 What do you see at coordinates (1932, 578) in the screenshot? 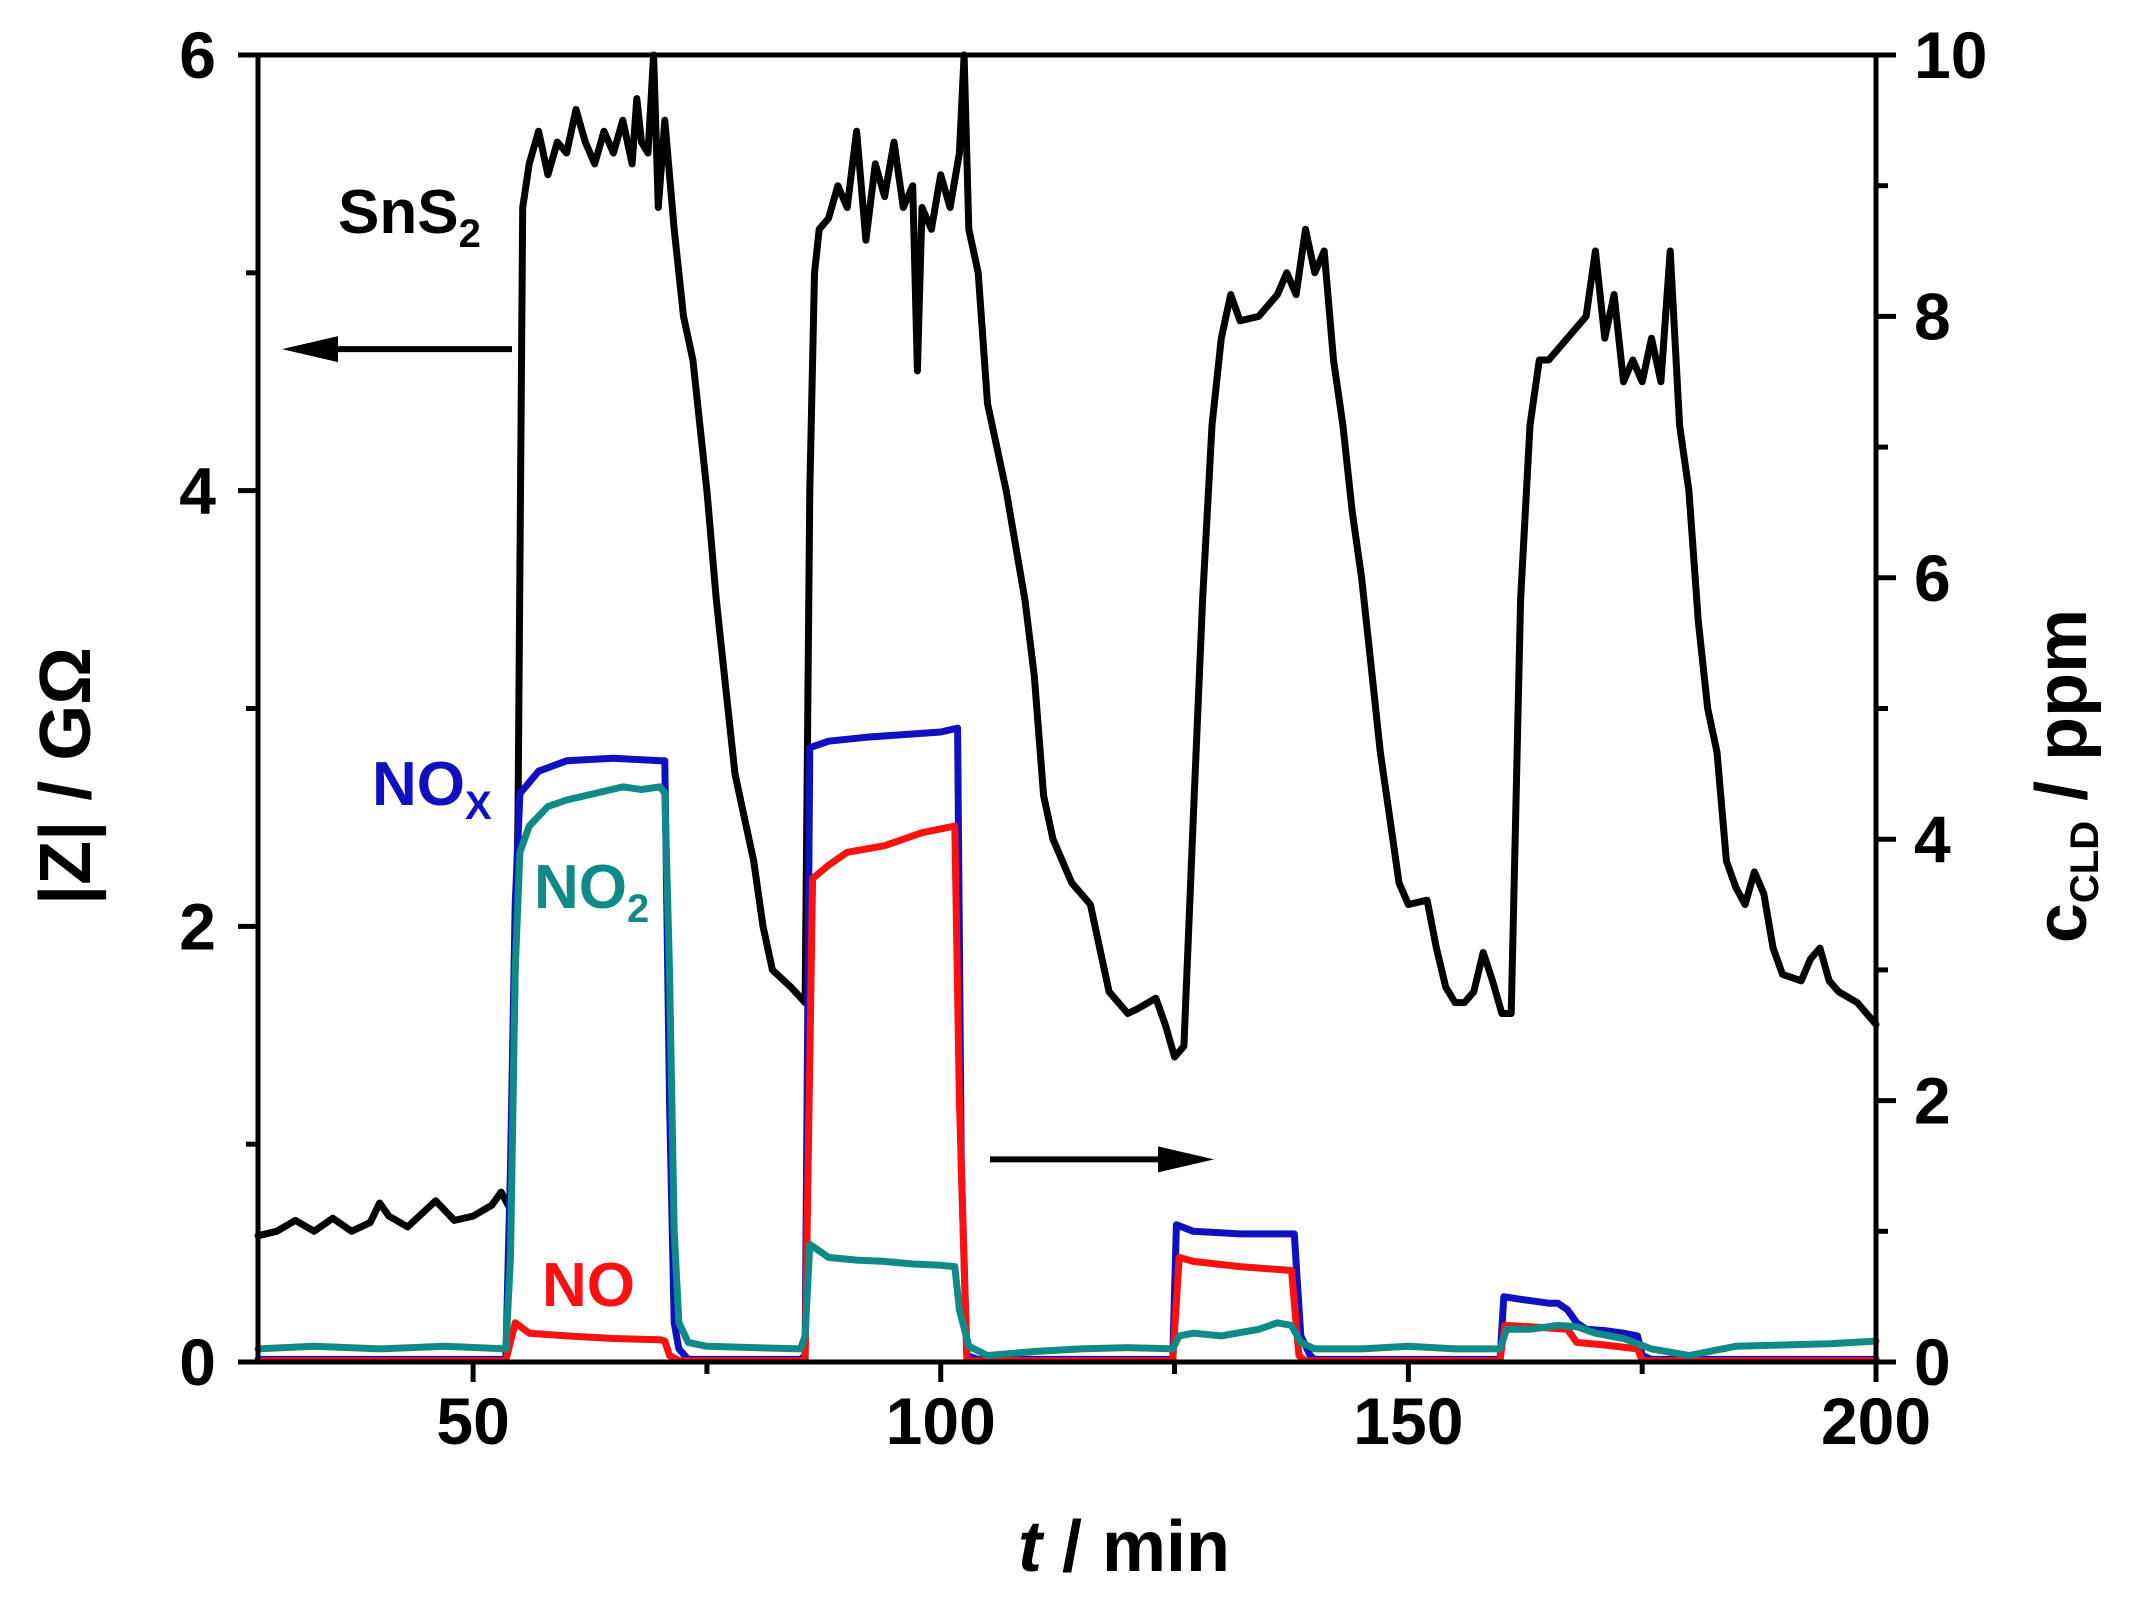
I see `y-right-tick-label: 6` at bounding box center [1932, 578].